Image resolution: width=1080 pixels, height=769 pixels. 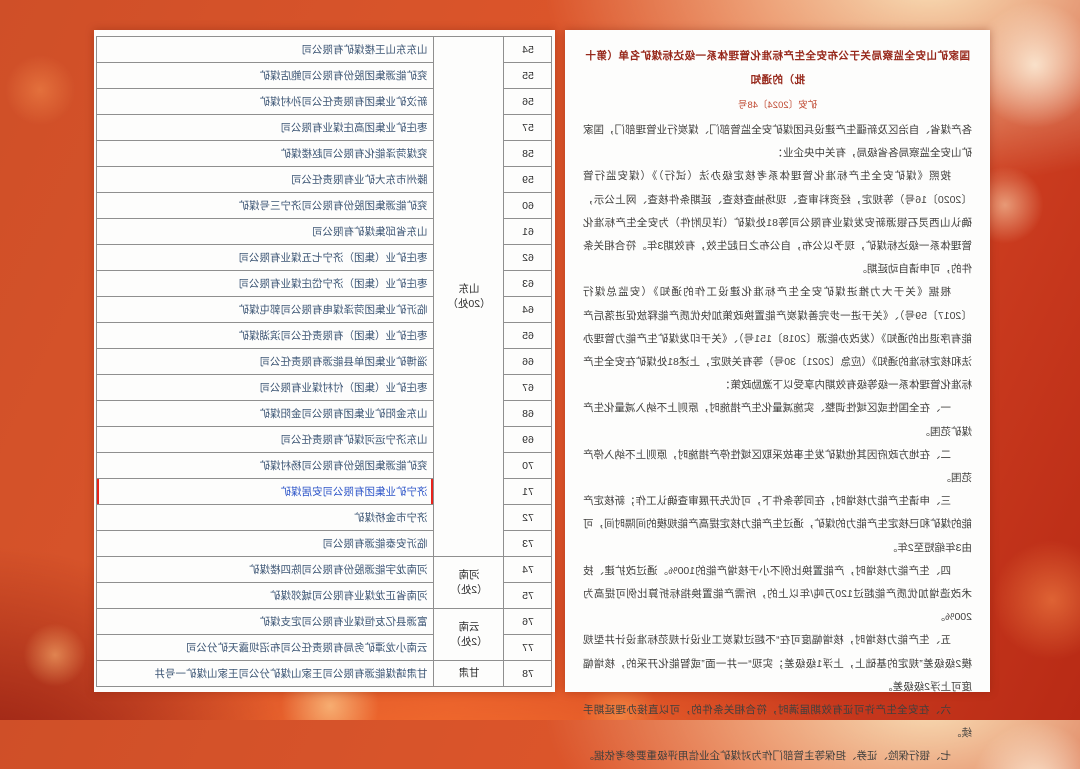 What do you see at coordinates (265, 596) in the screenshot?
I see `cell-mine-name: 河南省正龙煤业有限公司城郊煤矿` at bounding box center [265, 596].